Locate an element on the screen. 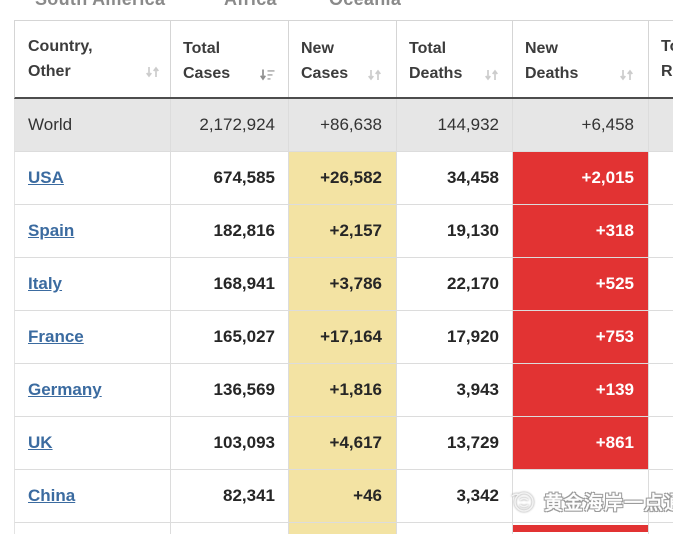  total-deaths-cell: 13,729 is located at coordinates (455, 443).